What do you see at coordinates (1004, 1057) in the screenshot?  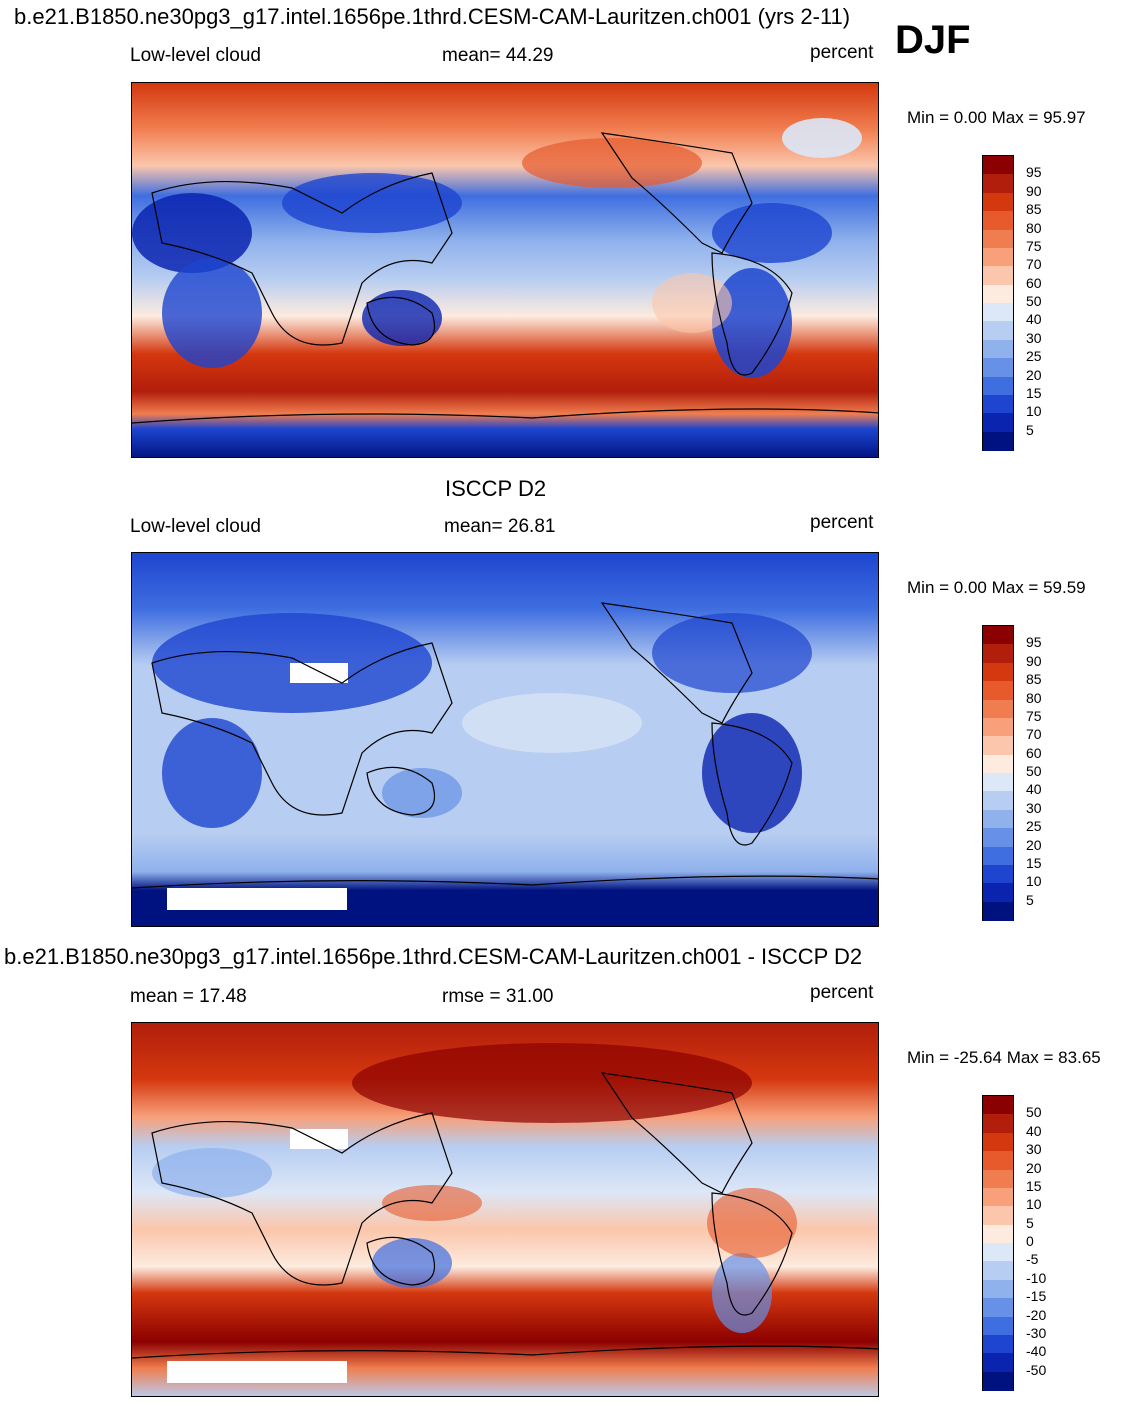 I see `panel3-minmax: Min = -25.64 Max = 83.65` at bounding box center [1004, 1057].